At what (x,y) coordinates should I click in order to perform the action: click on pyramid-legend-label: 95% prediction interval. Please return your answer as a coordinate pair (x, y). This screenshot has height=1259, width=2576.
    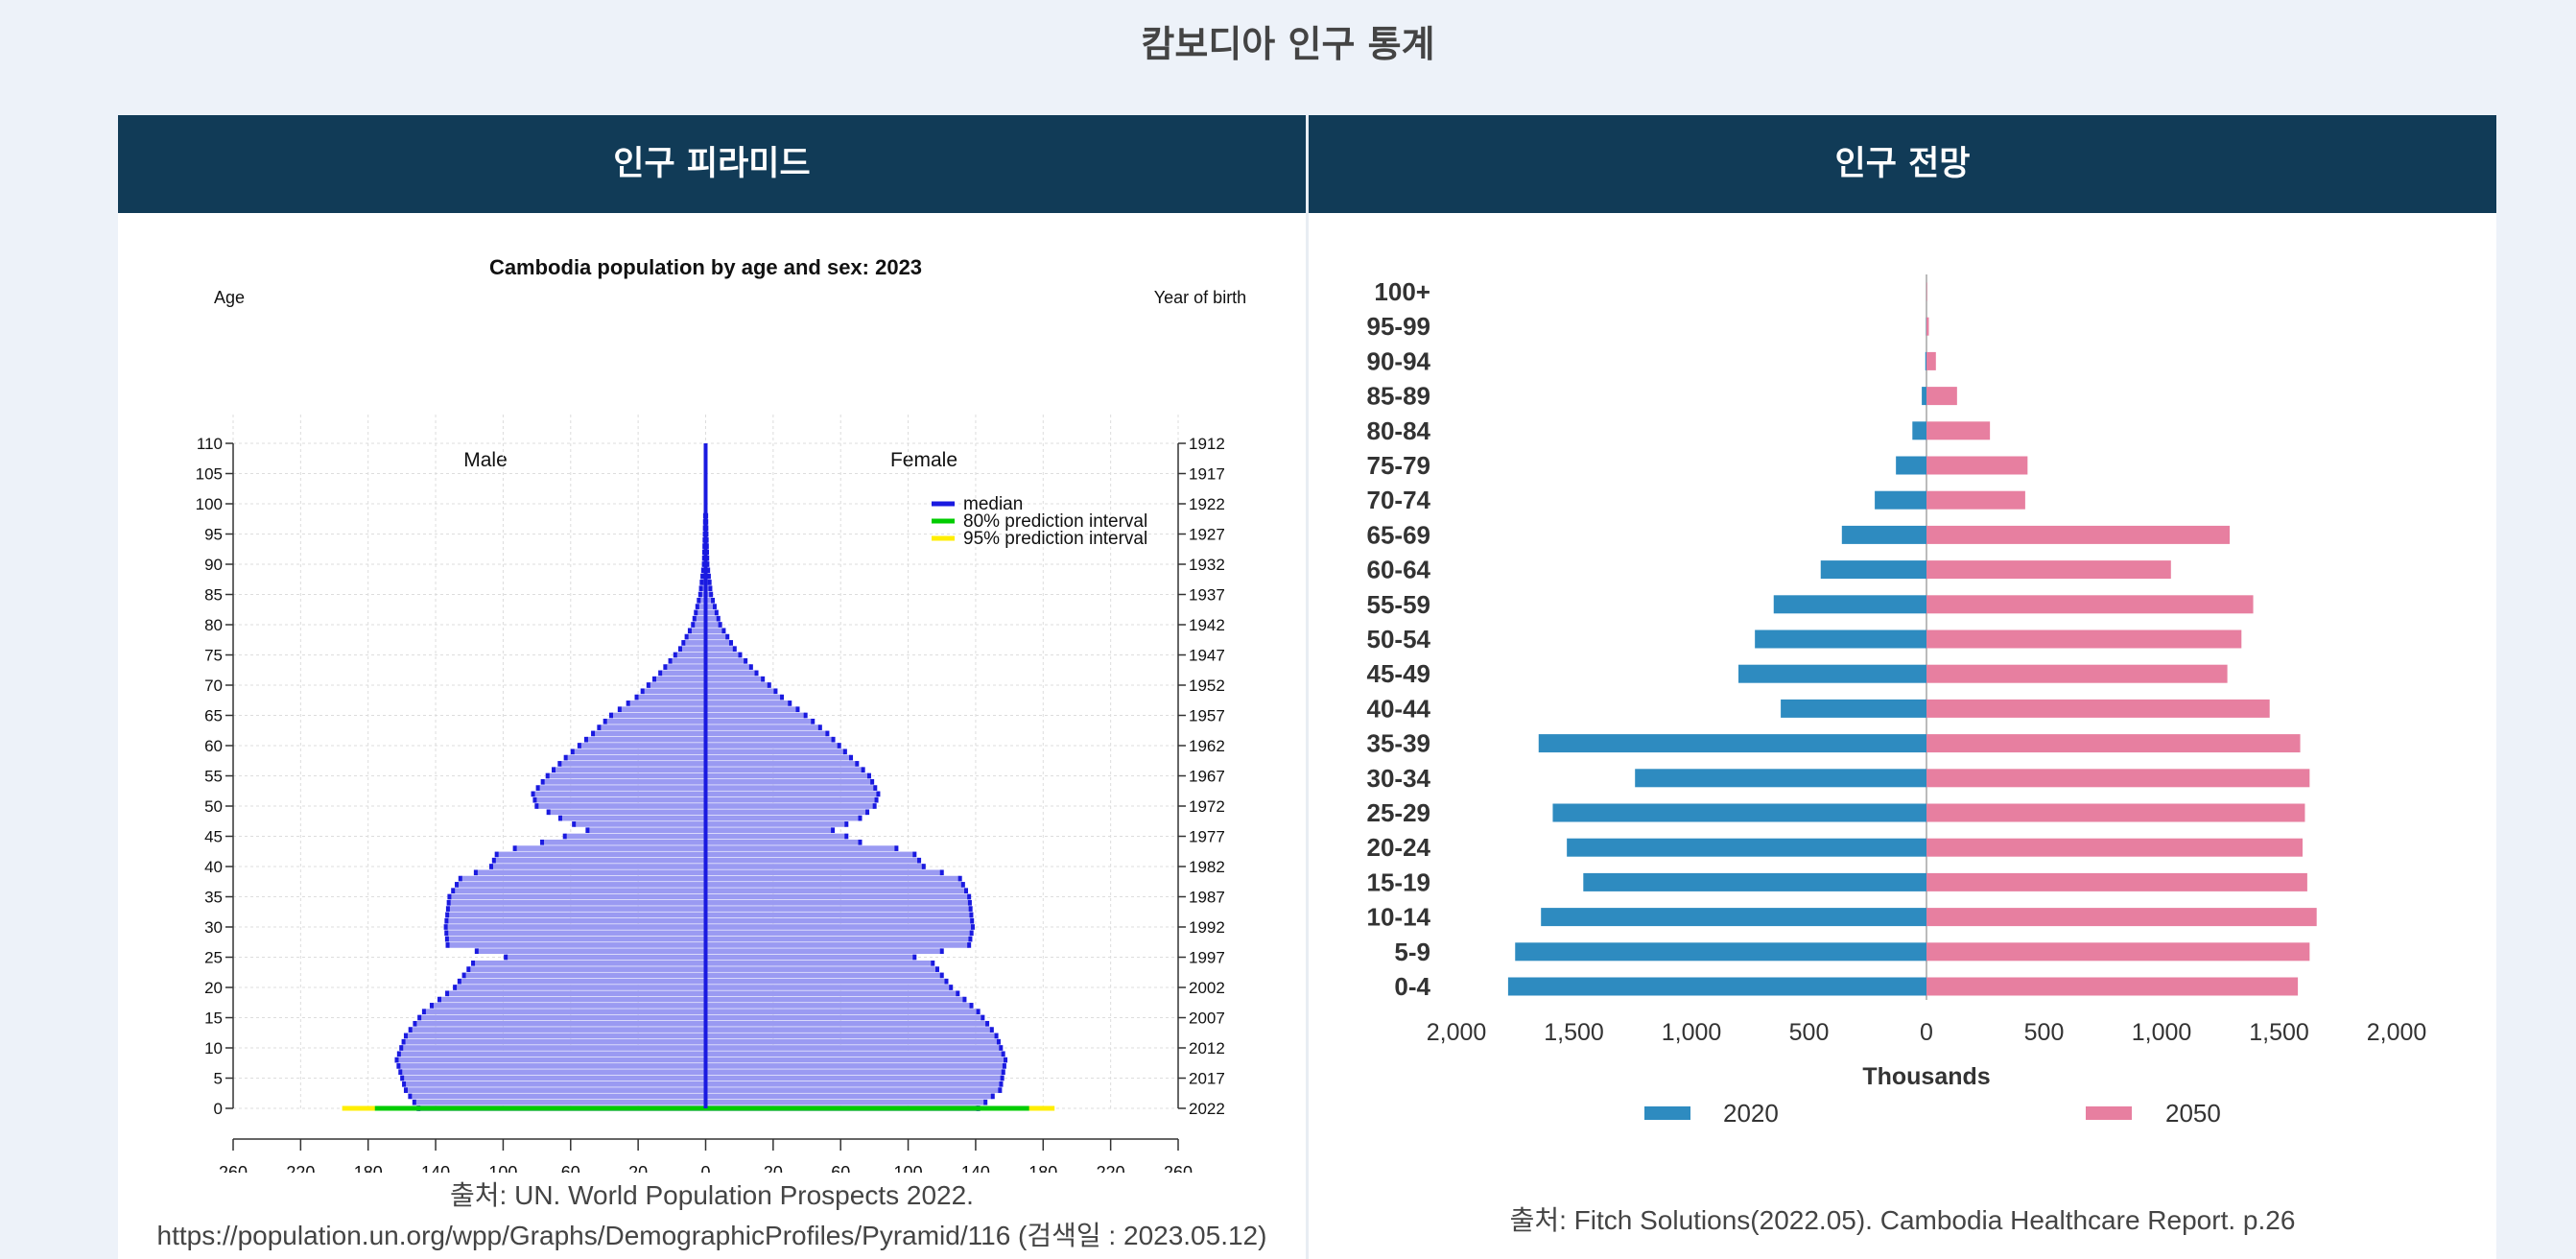
    Looking at the image, I should click on (1055, 539).